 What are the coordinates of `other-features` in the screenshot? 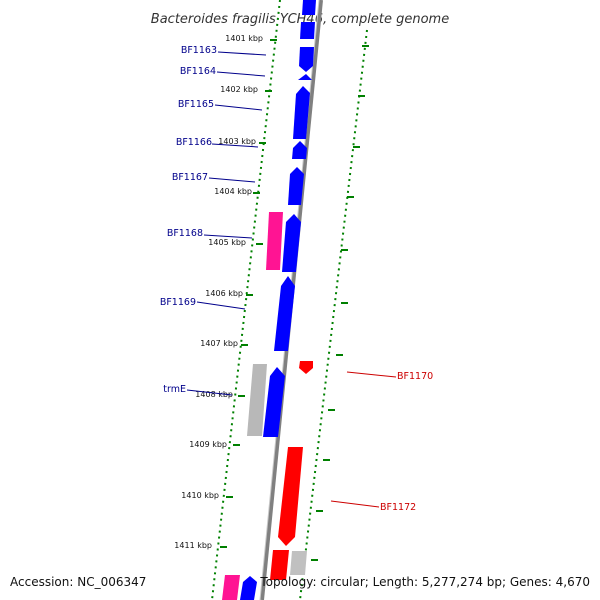 It's located at (264, 406).